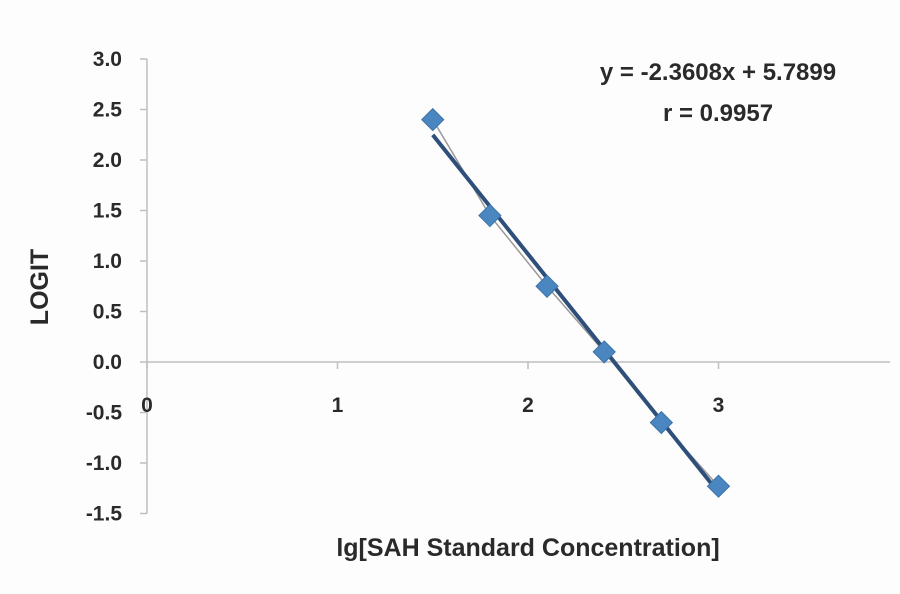 The image size is (900, 594). Describe the element at coordinates (107, 59) in the screenshot. I see `y-tick-label: 3.0` at that location.